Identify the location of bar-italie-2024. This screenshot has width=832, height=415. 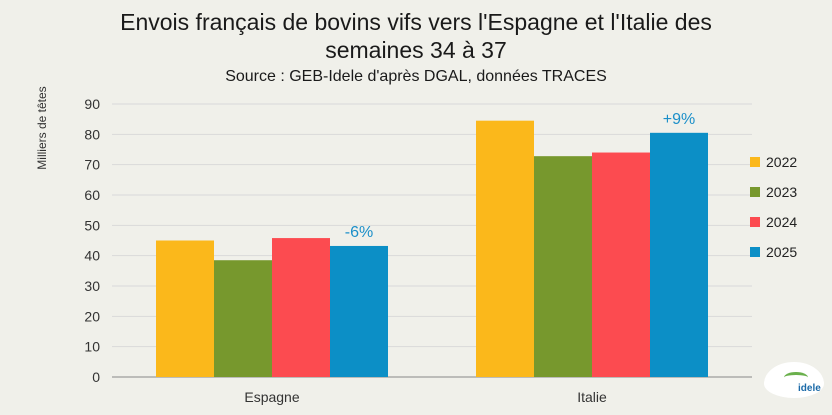
(621, 264).